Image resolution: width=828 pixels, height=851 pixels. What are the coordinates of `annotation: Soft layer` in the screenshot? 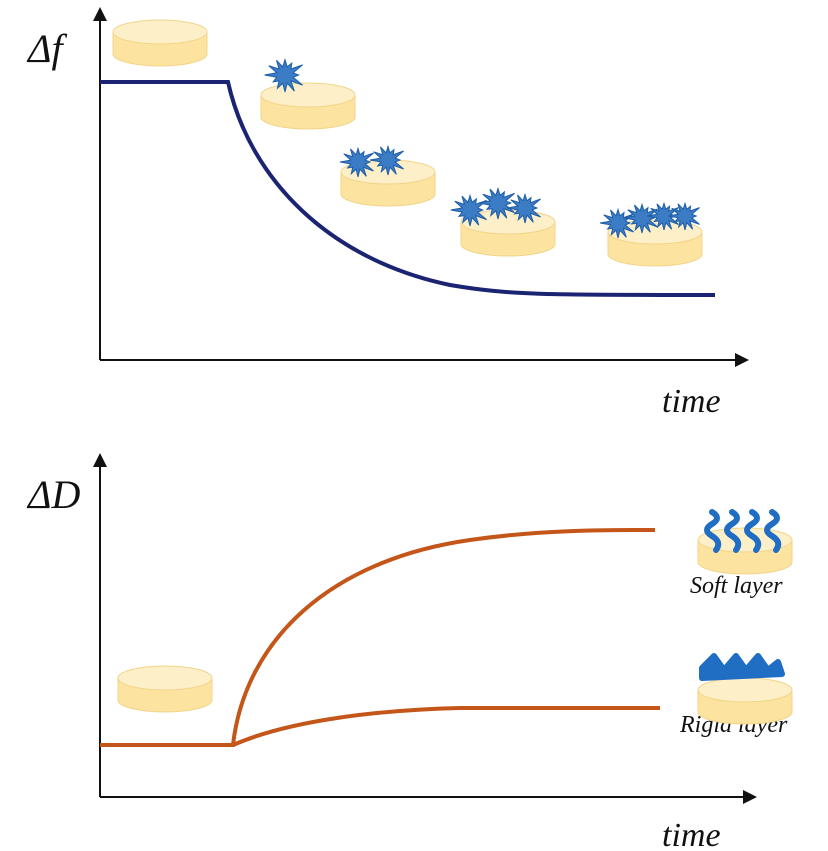 It's located at (736, 586).